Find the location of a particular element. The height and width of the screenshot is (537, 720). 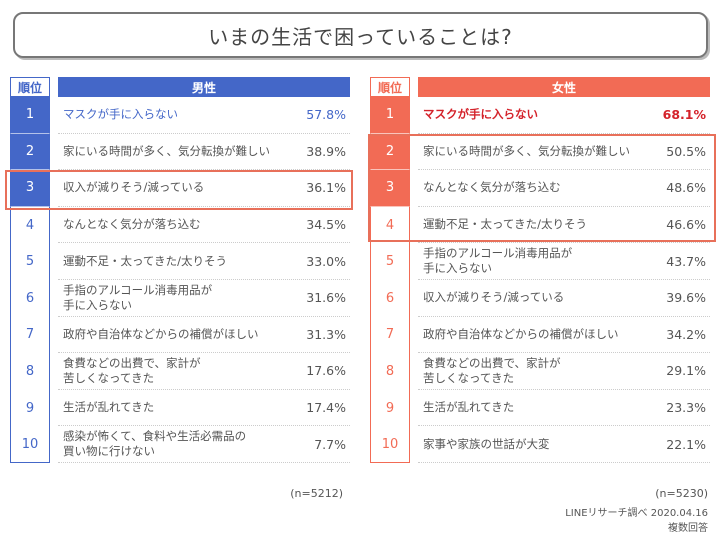

item-cell: 家にいる時間が多く、気分転換が難しい 50.5% is located at coordinates (564, 152).